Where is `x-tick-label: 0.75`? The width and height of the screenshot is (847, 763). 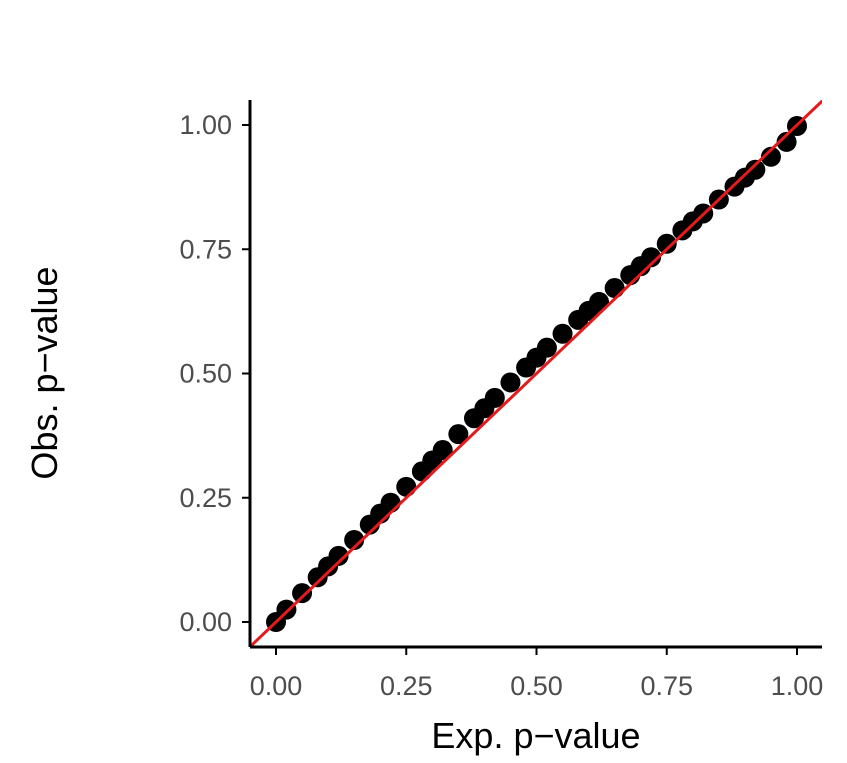 x-tick-label: 0.75 is located at coordinates (666, 686).